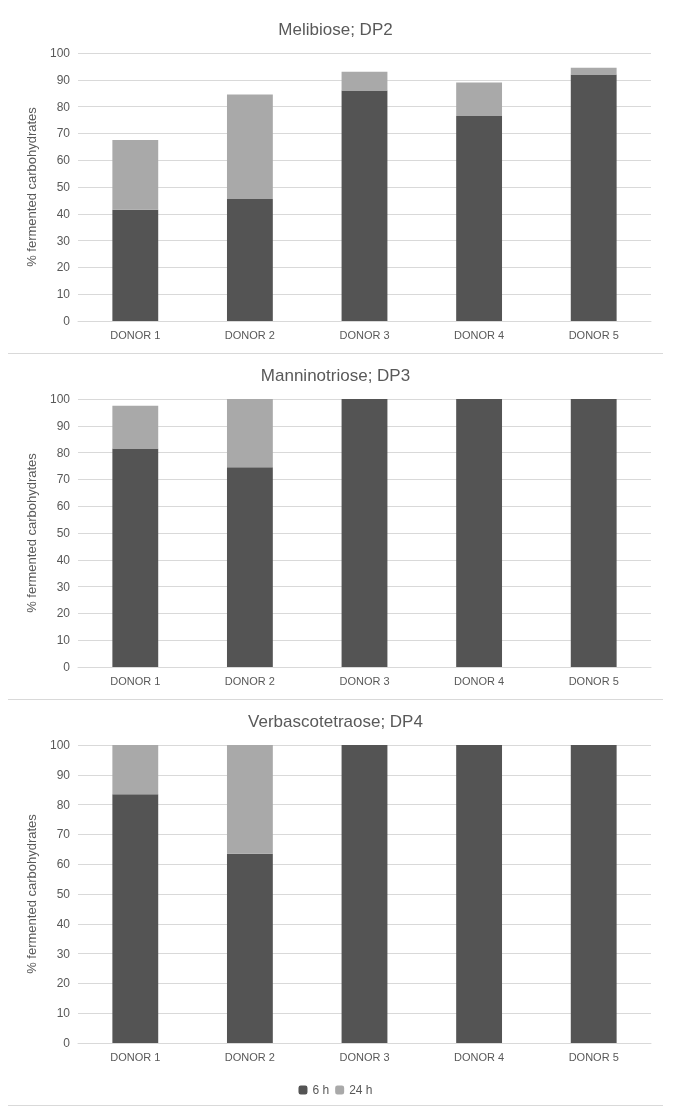 The height and width of the screenshot is (1120, 675). Describe the element at coordinates (335, 29) in the screenshot. I see `chart-title: Melibiose; DP2` at that location.